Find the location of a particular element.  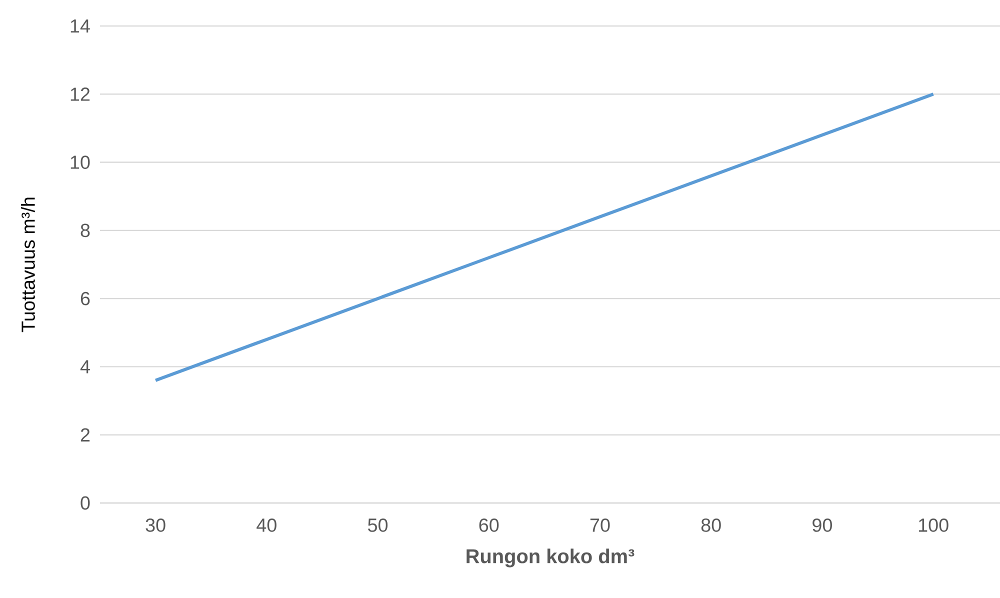

x-tick-label: 40 is located at coordinates (266, 525).